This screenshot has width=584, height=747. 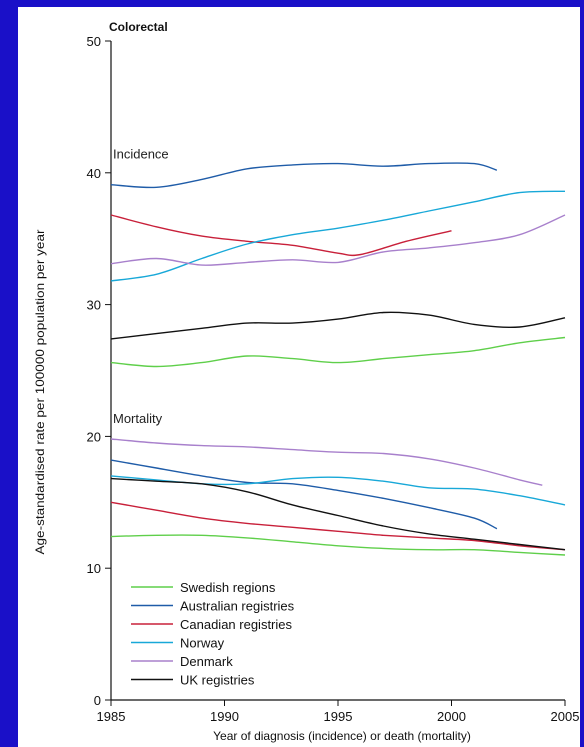 I want to click on y-tick-label: 20, so click(x=94, y=436).